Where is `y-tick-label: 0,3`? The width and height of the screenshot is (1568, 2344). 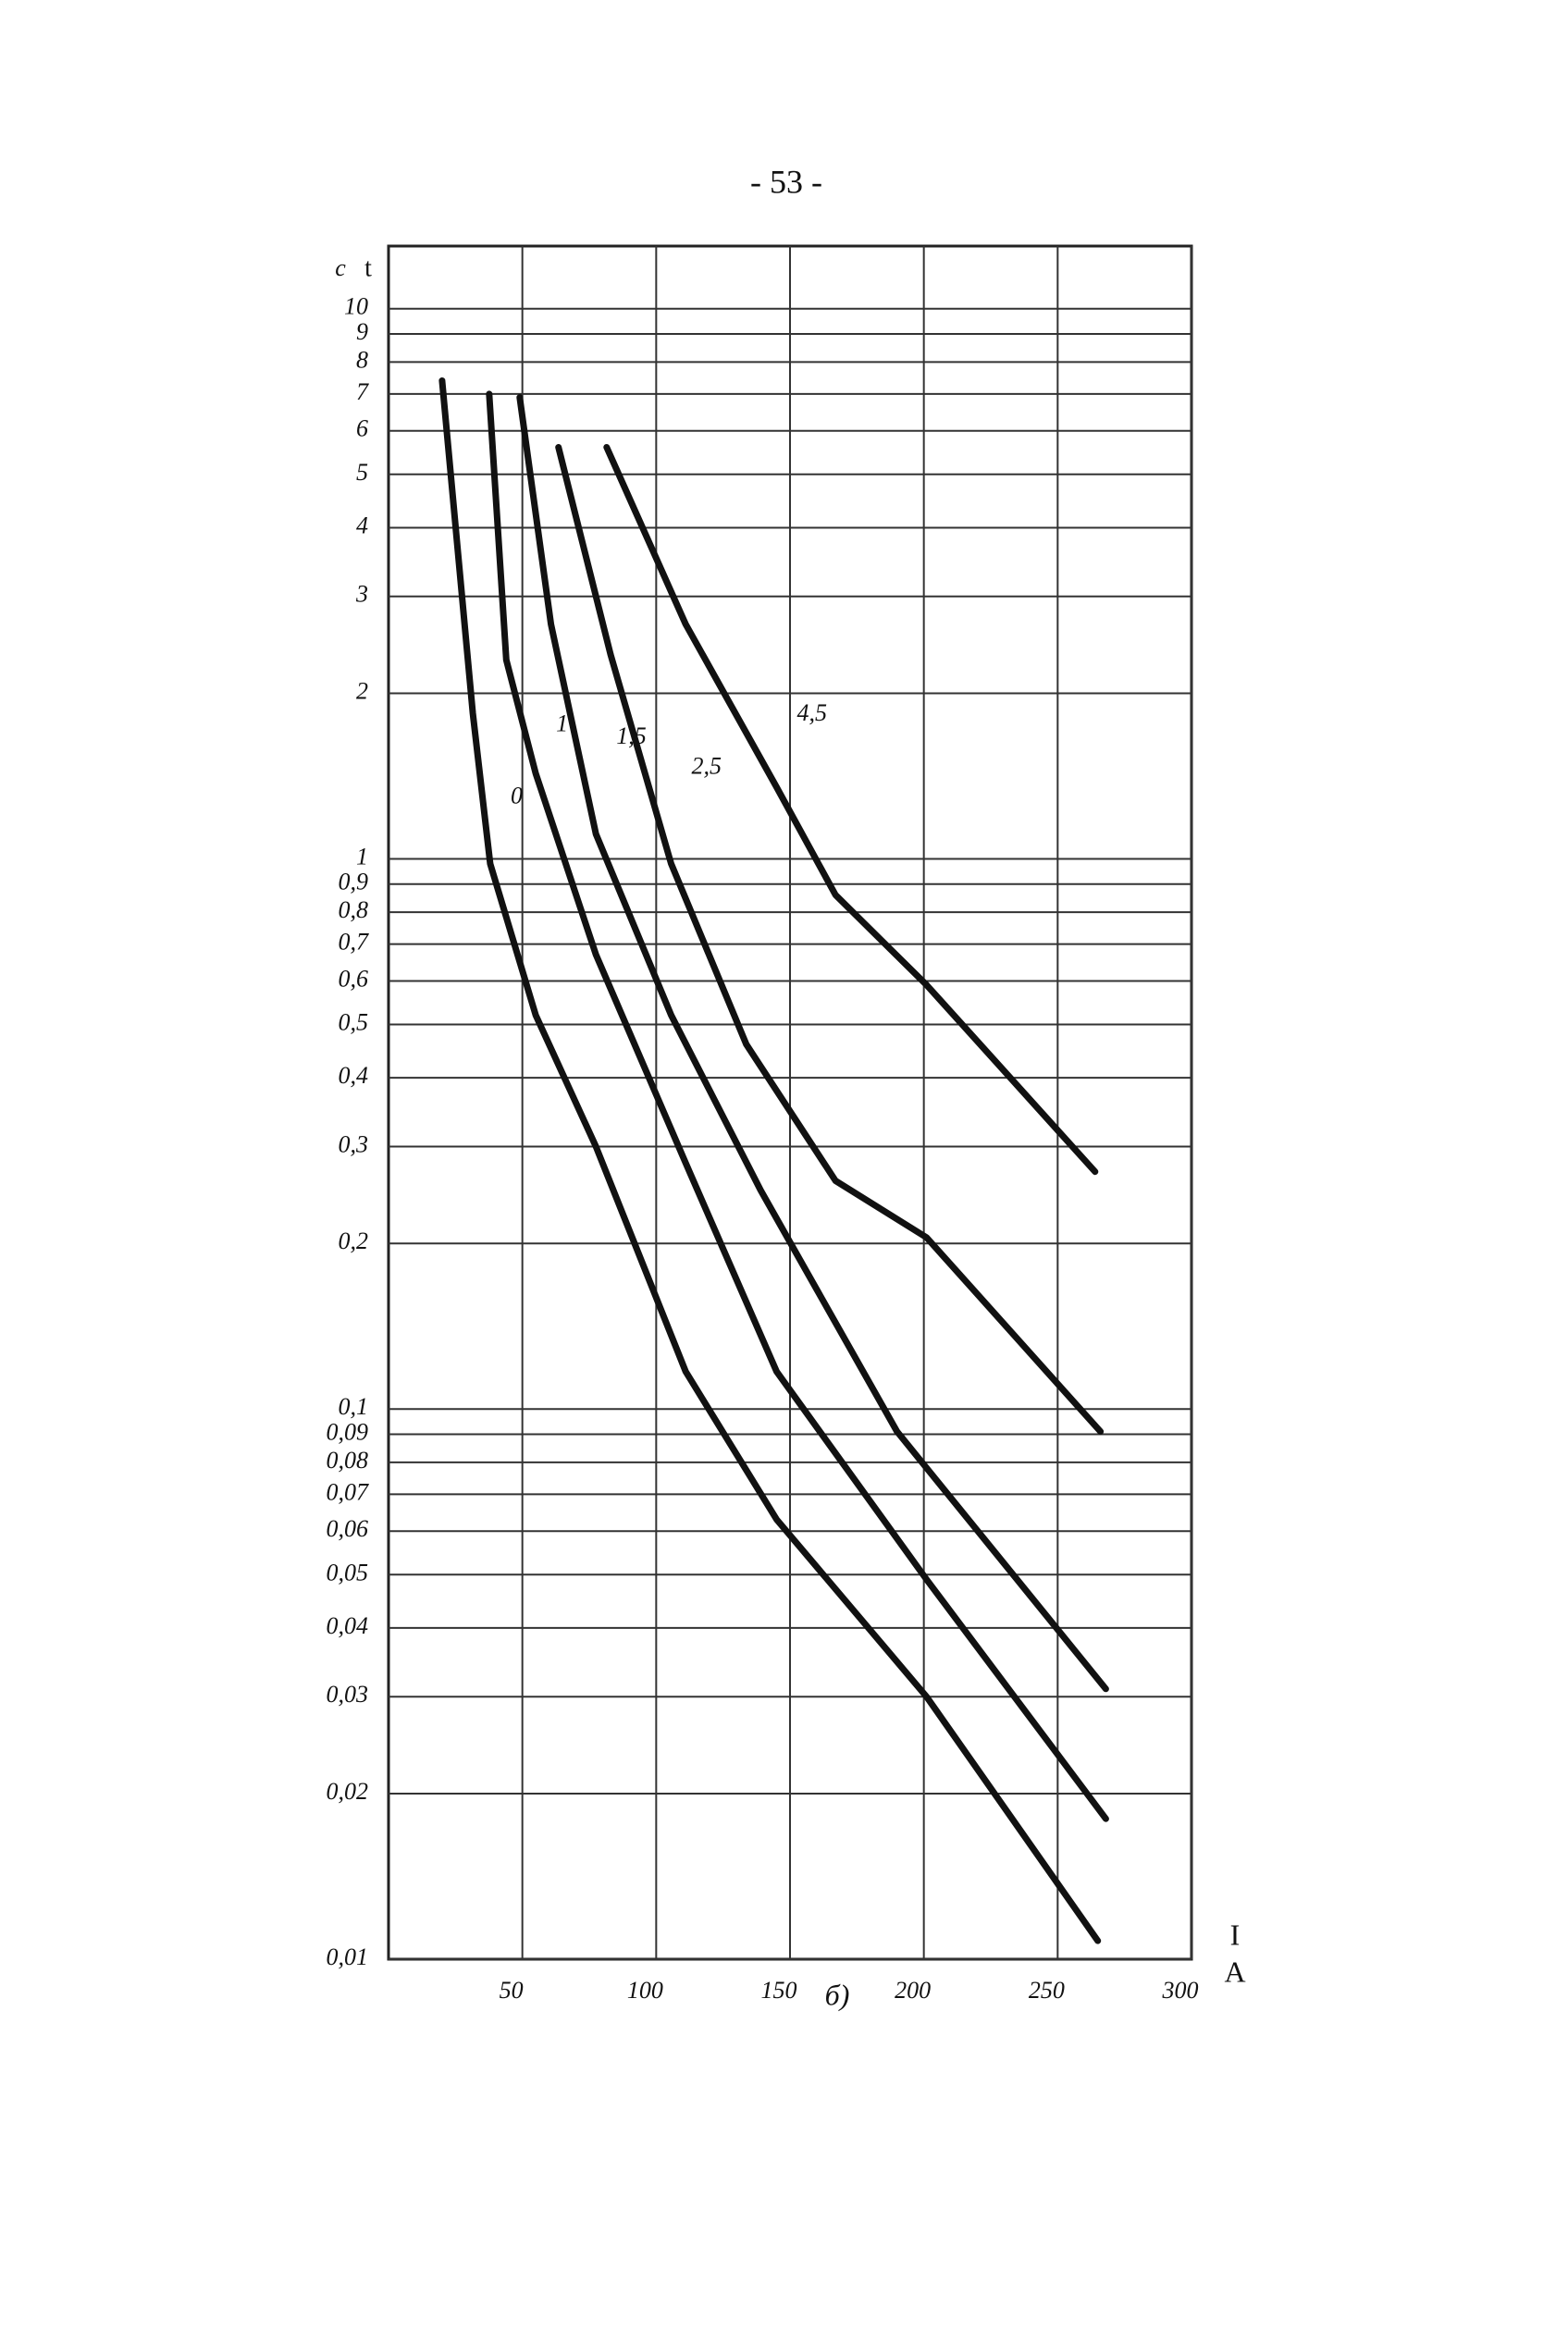
y-tick-label: 0,3 is located at coordinates (354, 1143).